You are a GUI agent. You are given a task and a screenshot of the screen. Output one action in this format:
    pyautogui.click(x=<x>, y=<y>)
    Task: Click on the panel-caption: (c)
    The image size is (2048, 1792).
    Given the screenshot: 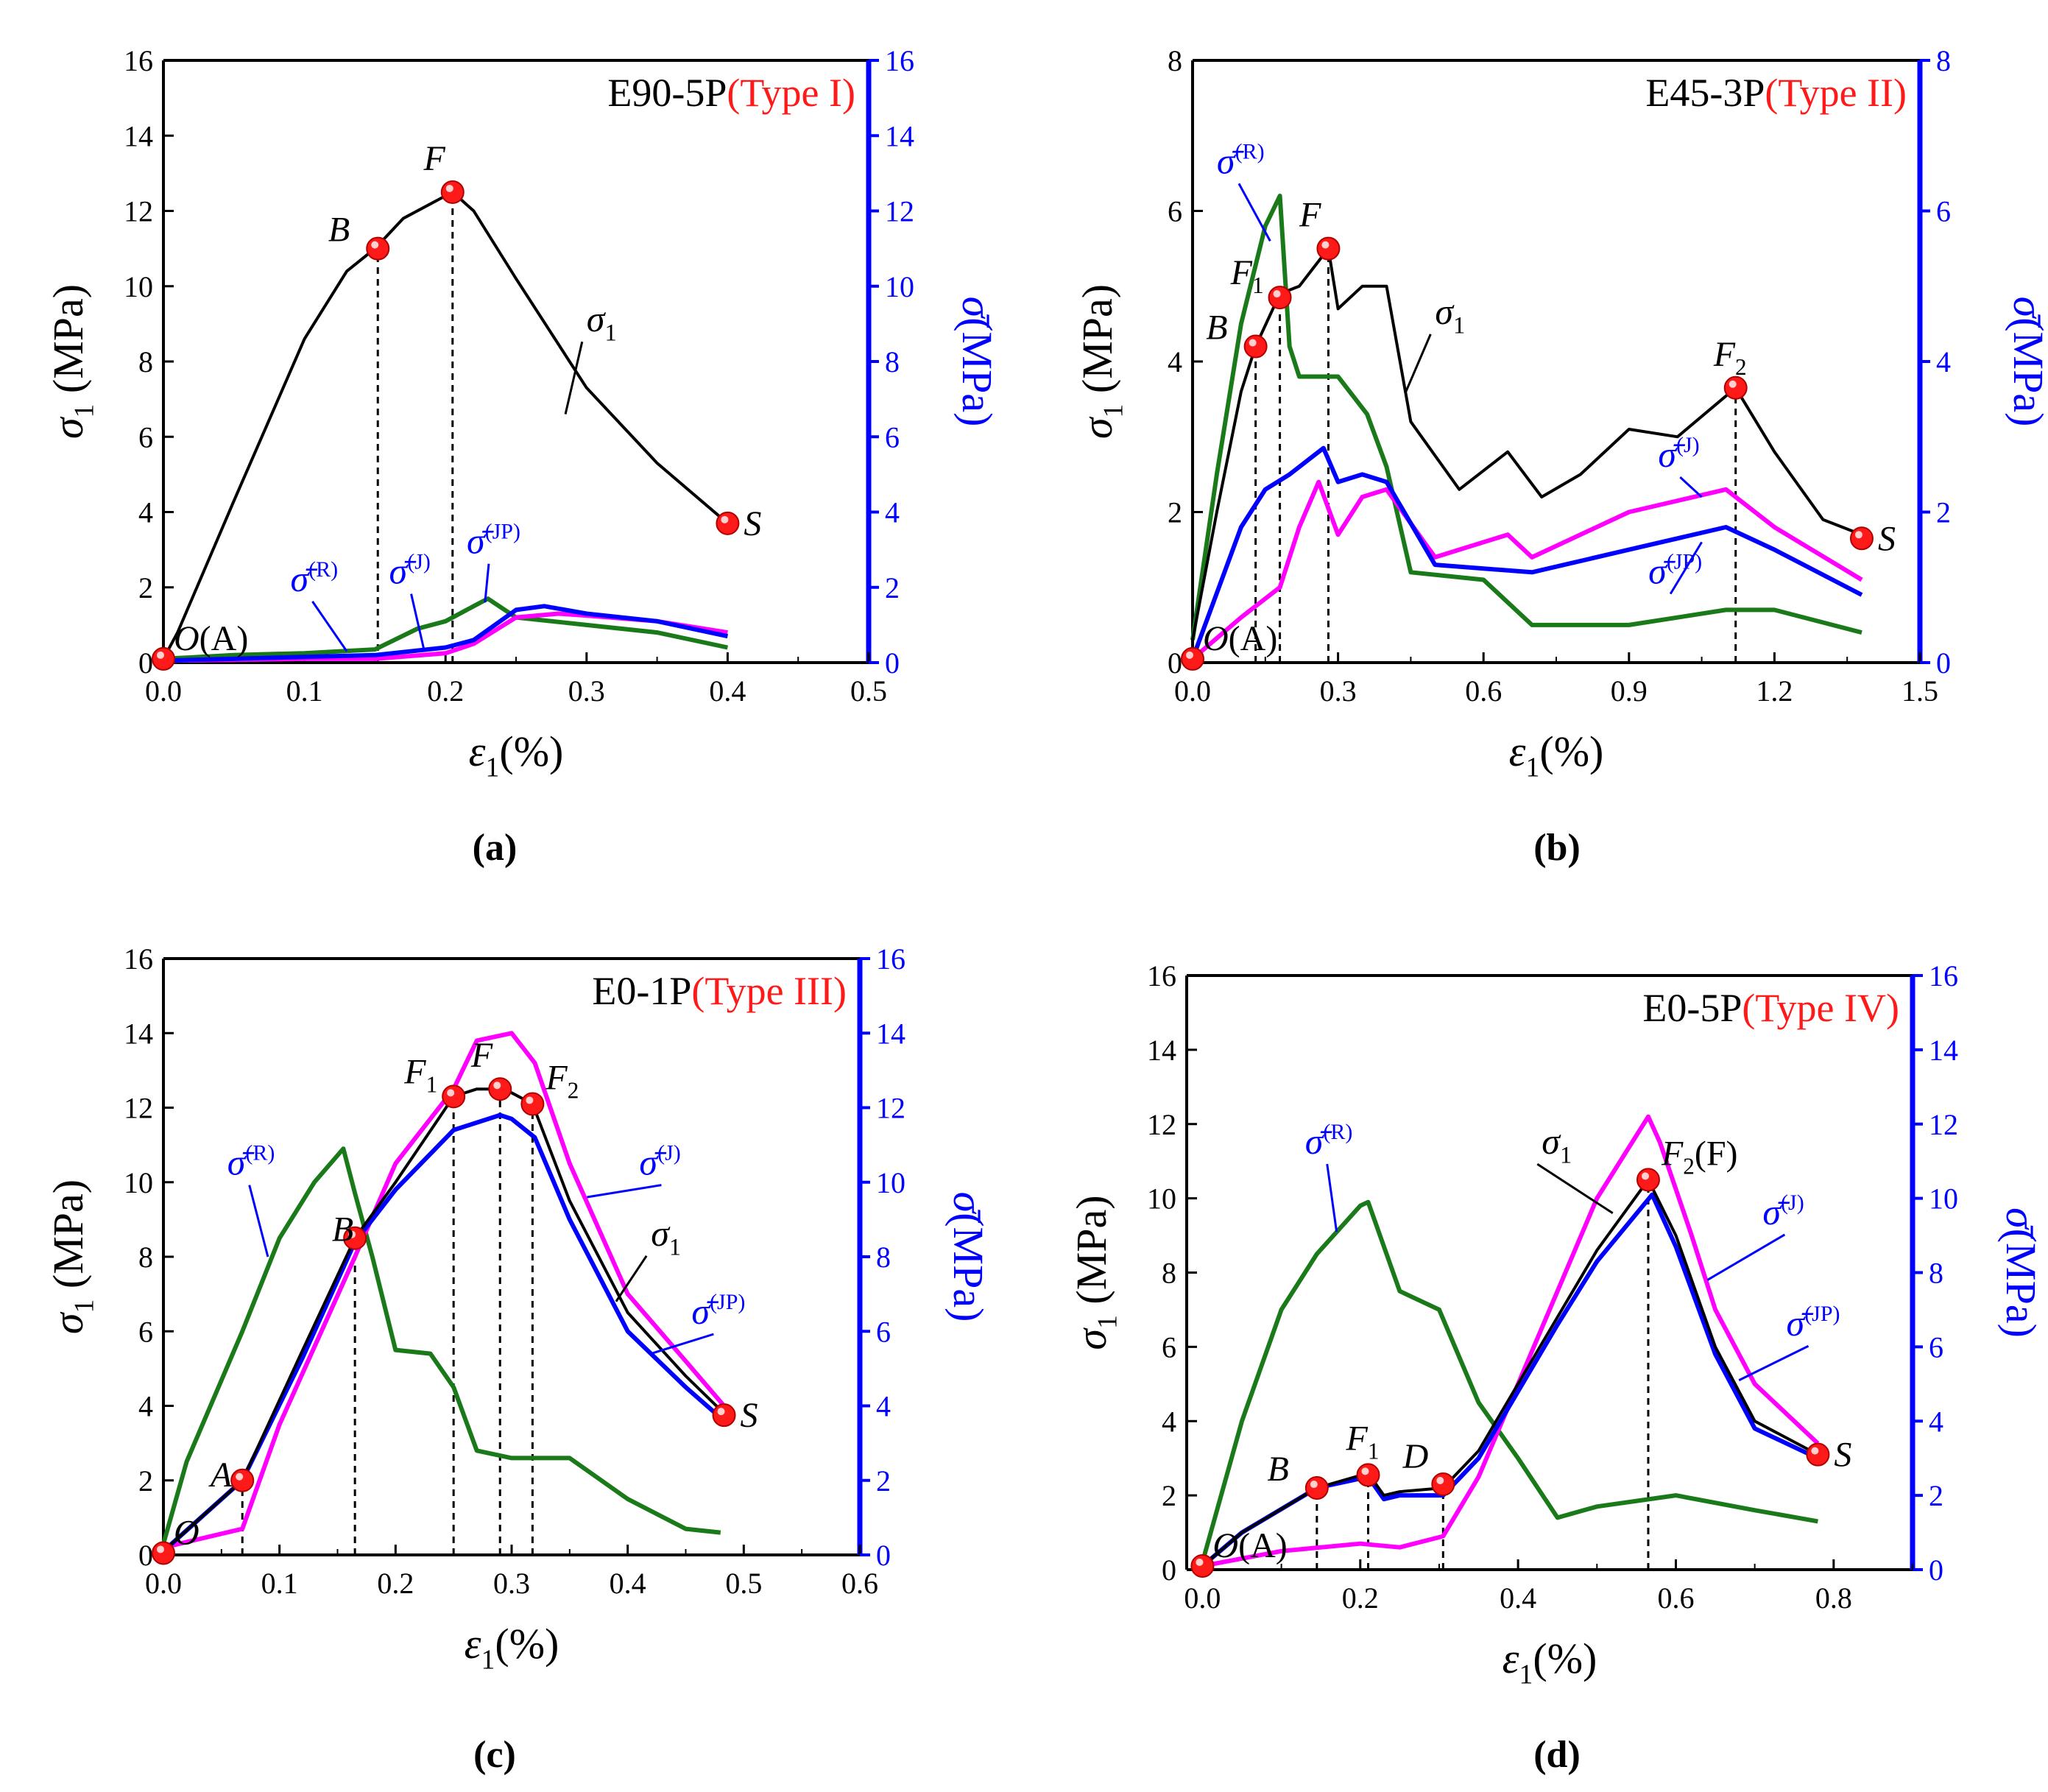 What is the action you would take?
    pyautogui.click(x=494, y=1755)
    